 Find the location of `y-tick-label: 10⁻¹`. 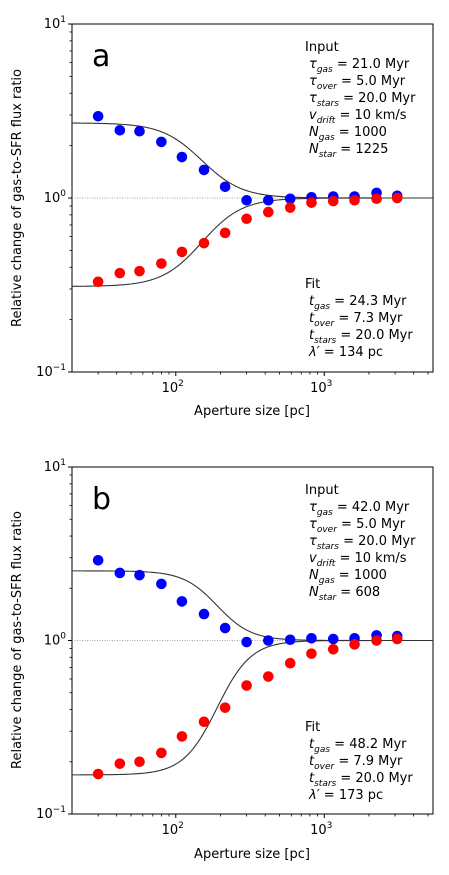

y-tick-label: 10⁻¹ is located at coordinates (51, 813).